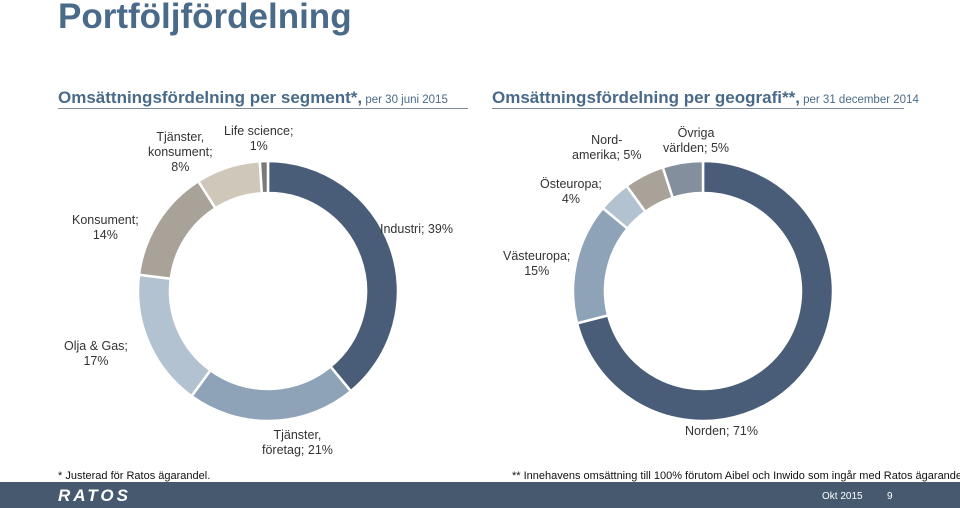 This screenshot has height=508, width=960. What do you see at coordinates (646, 97) in the screenshot?
I see `geography-subtitle-main: Omsättningsfördelning per geografi**,` at bounding box center [646, 97].